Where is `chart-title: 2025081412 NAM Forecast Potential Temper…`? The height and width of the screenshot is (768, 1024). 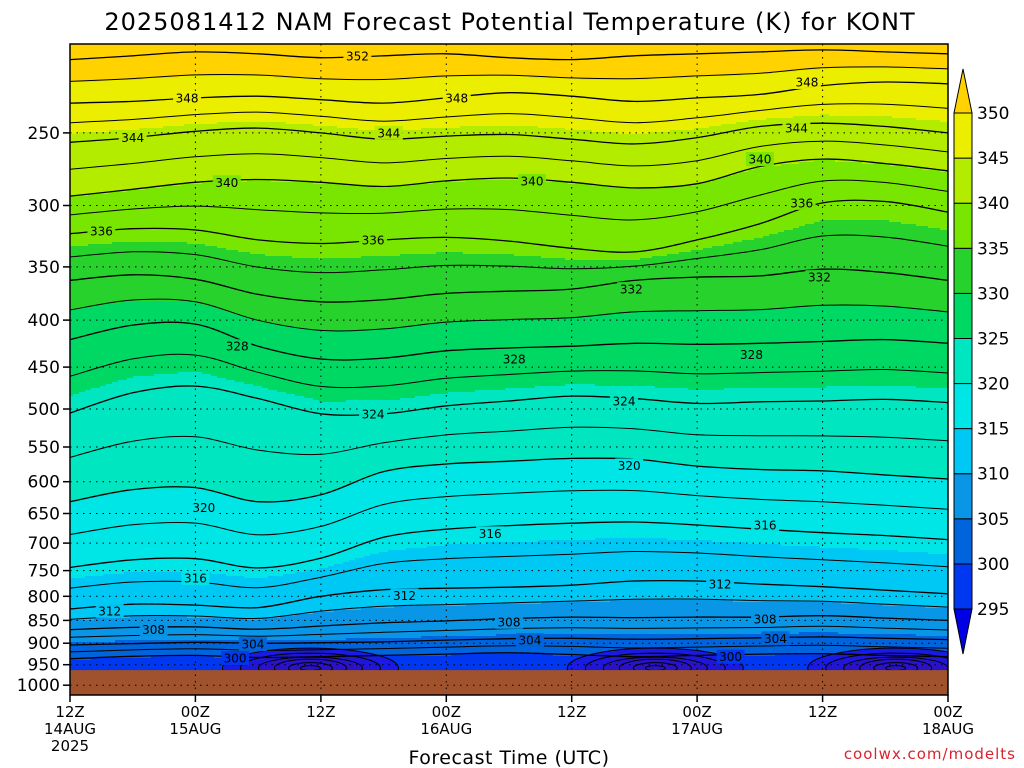
chart-title: 2025081412 NAM Forecast Potential Temper… is located at coordinates (509, 22).